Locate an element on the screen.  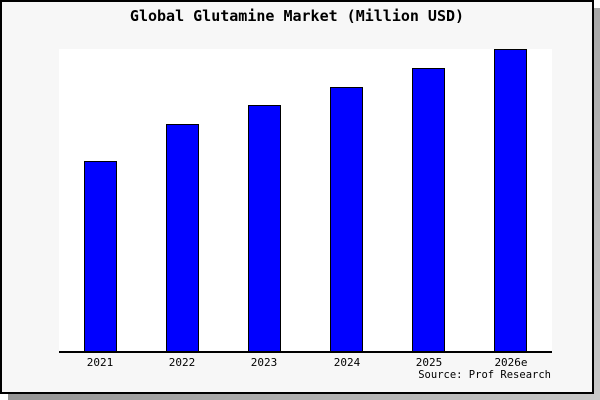
bar-2024 is located at coordinates (346, 219).